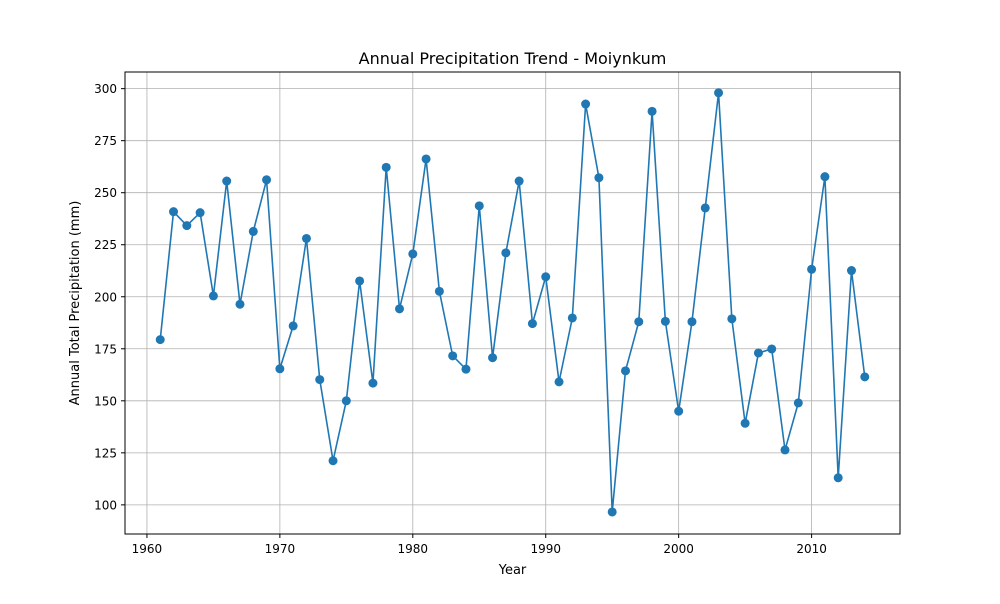  What do you see at coordinates (105, 453) in the screenshot?
I see `y-tick-label: 125` at bounding box center [105, 453].